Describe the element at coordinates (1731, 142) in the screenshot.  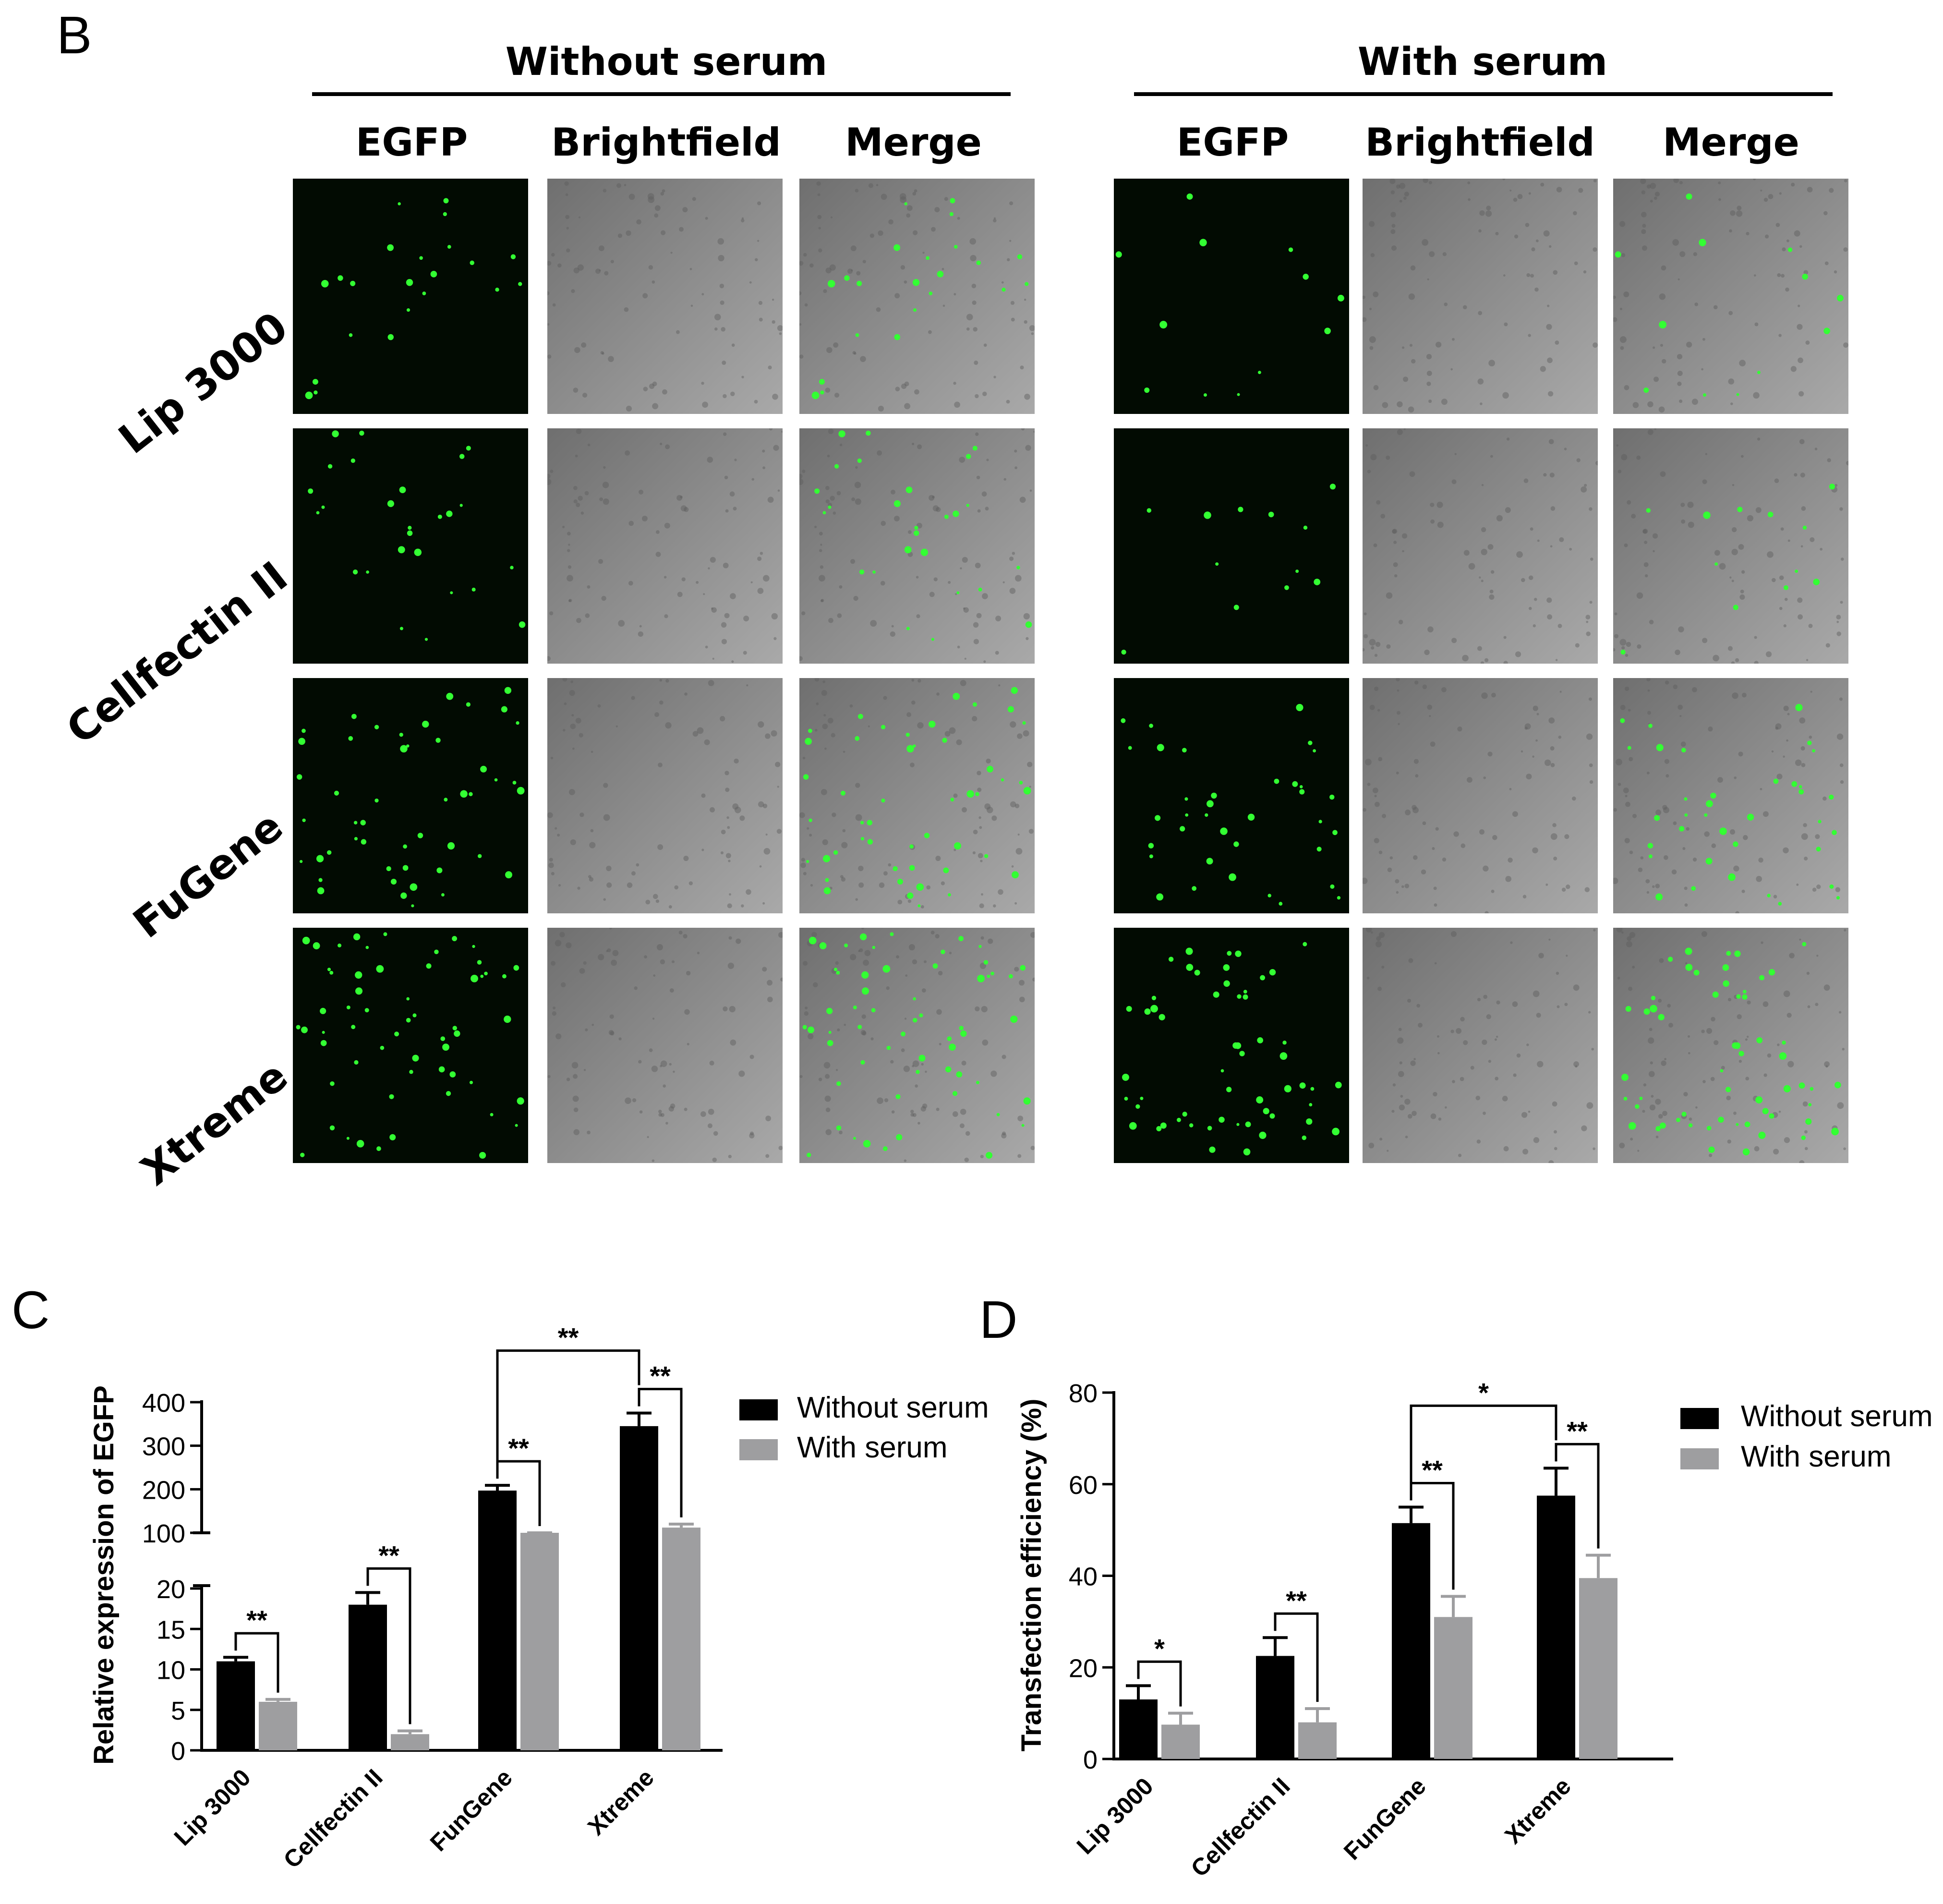
I see `col-title-merge-2: Merge` at that location.